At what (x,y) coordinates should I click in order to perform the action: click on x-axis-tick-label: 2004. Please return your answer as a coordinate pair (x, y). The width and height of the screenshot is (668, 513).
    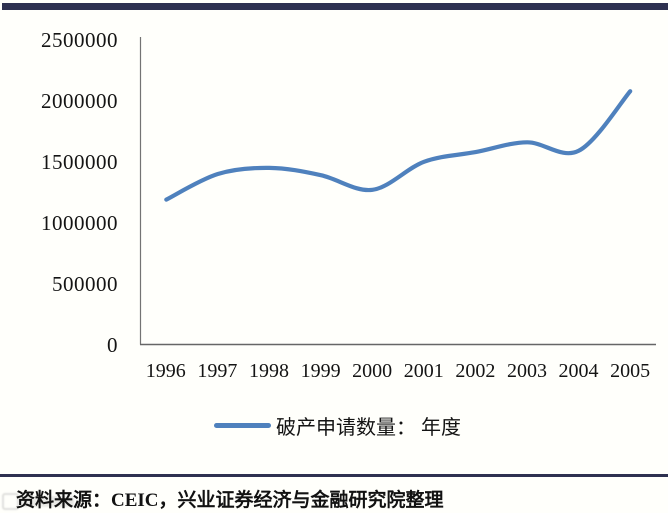
    Looking at the image, I should click on (578, 370).